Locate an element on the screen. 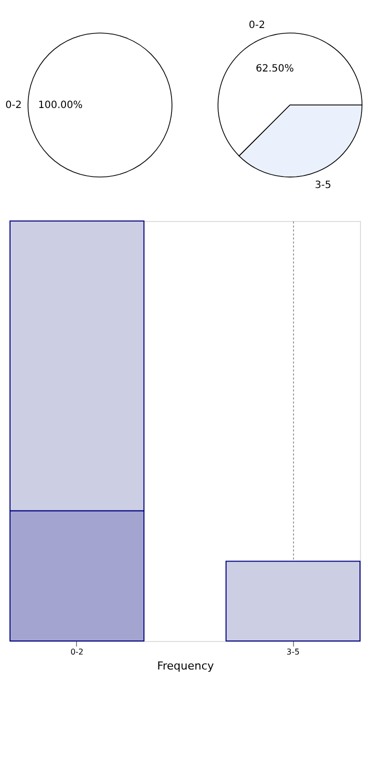 The image size is (390, 780). x-axis-title: Frequency is located at coordinates (185, 666).